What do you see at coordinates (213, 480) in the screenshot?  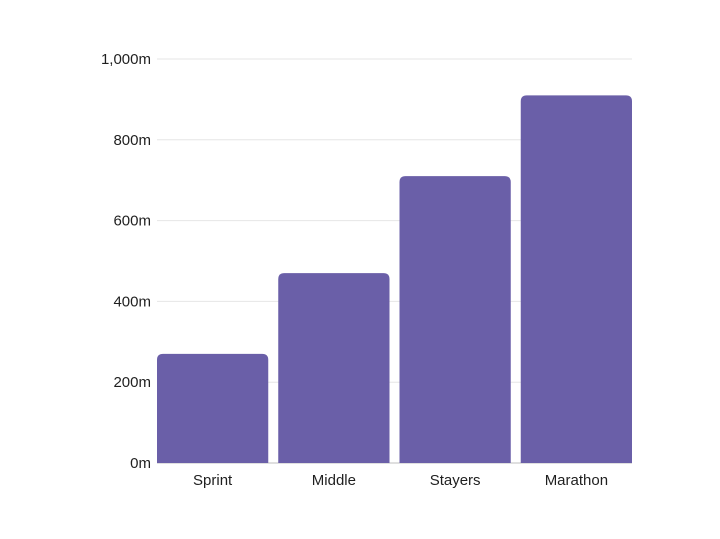 I see `x-category-label: Sprint` at bounding box center [213, 480].